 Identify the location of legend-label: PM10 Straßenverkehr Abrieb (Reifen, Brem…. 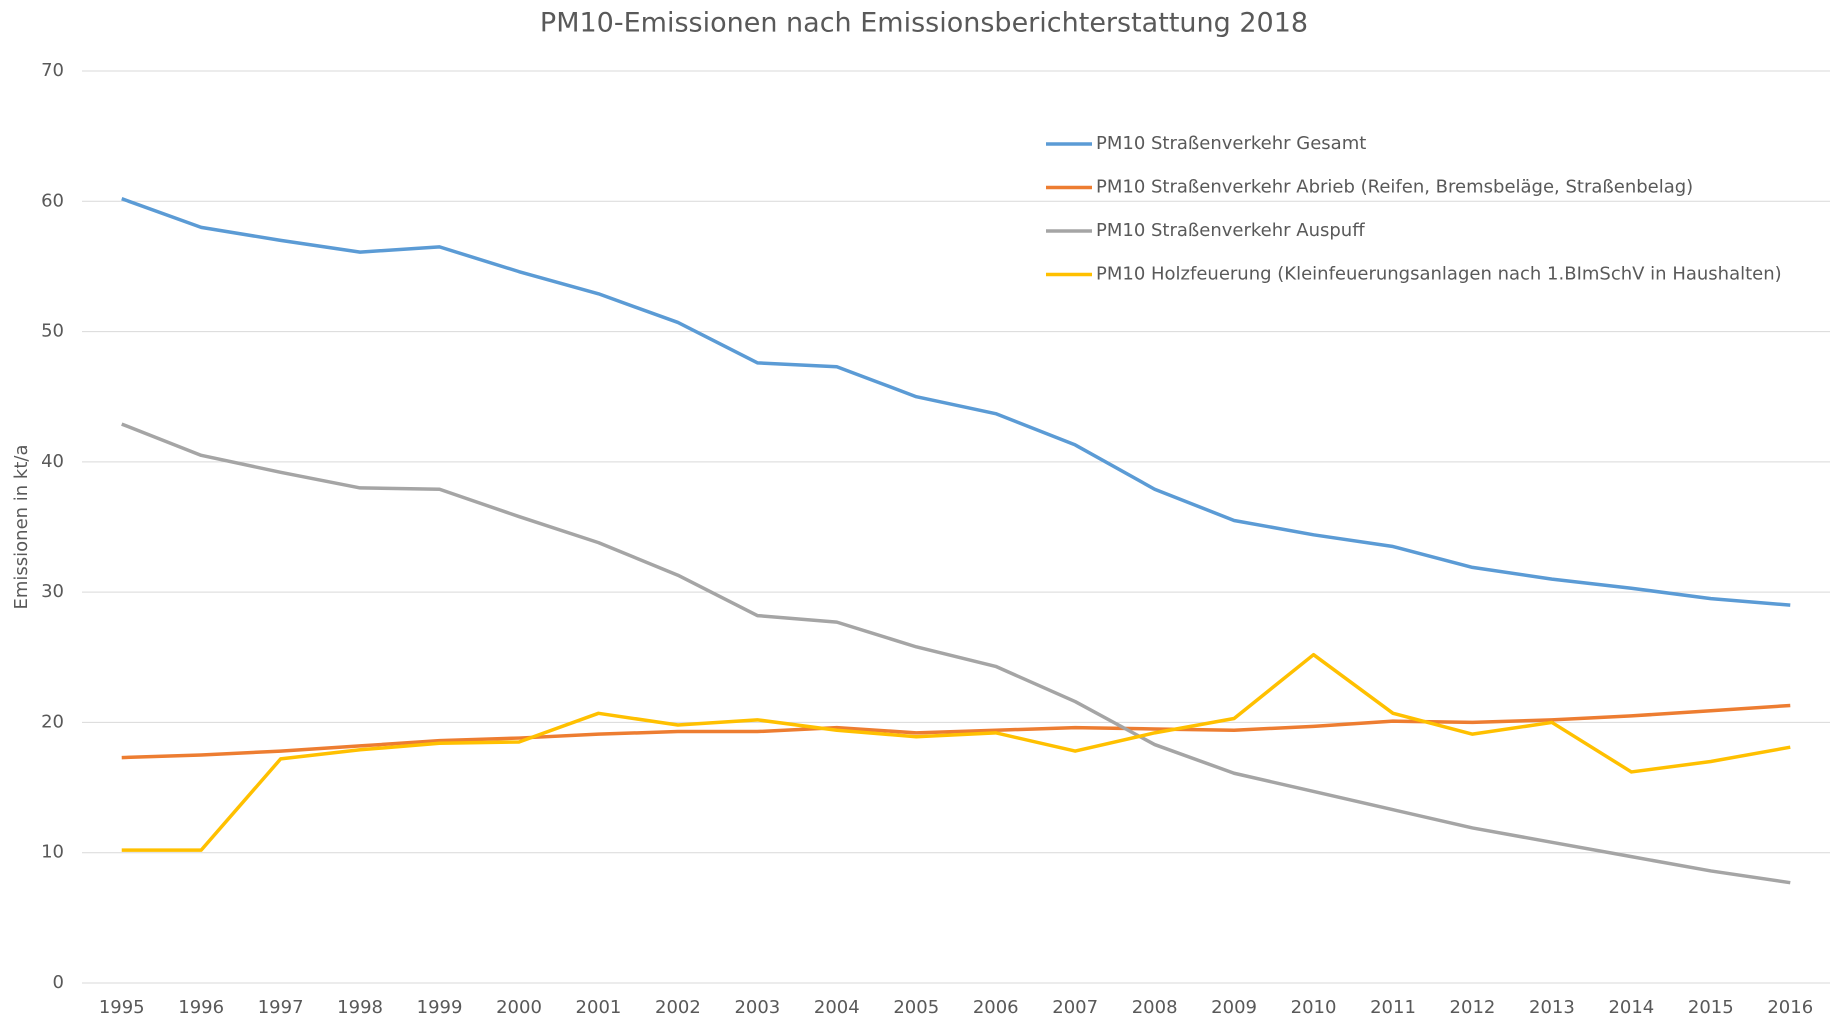
(1394, 187).